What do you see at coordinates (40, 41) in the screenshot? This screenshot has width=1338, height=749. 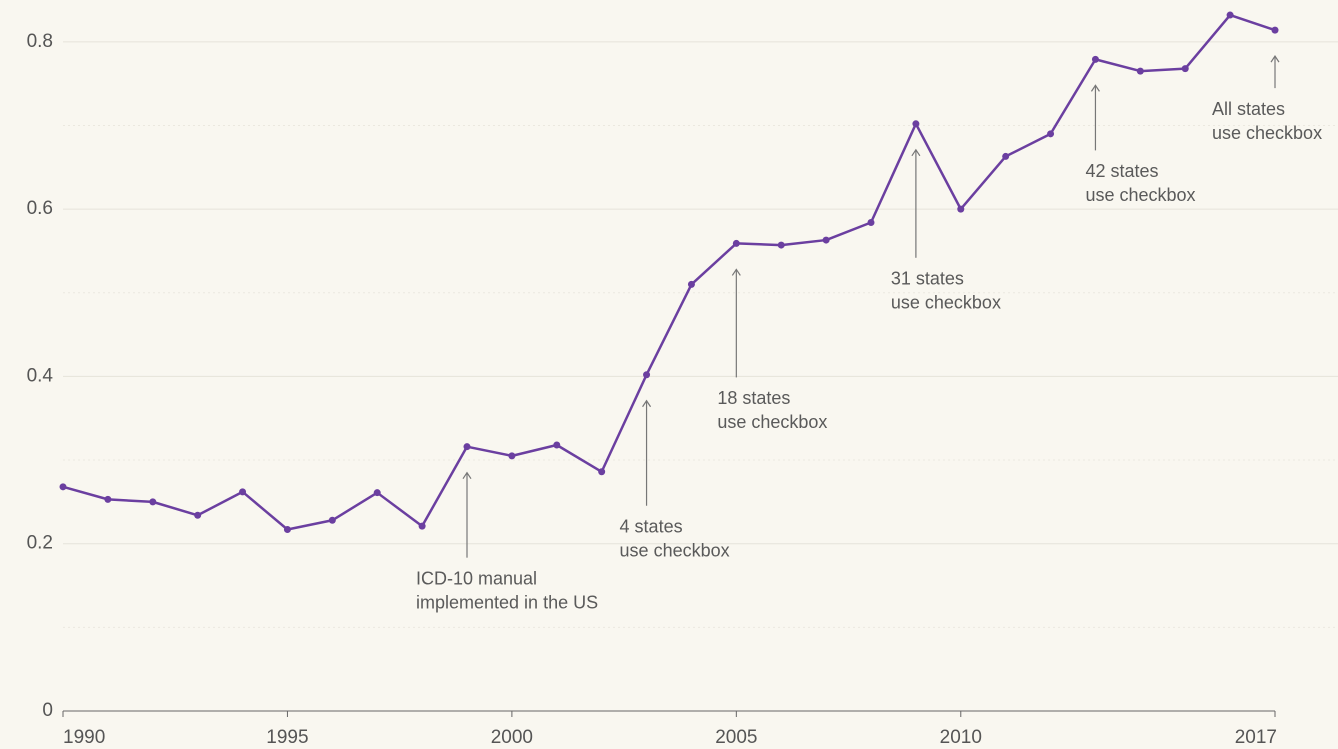 I see `y-tick-label: 0.8` at bounding box center [40, 41].